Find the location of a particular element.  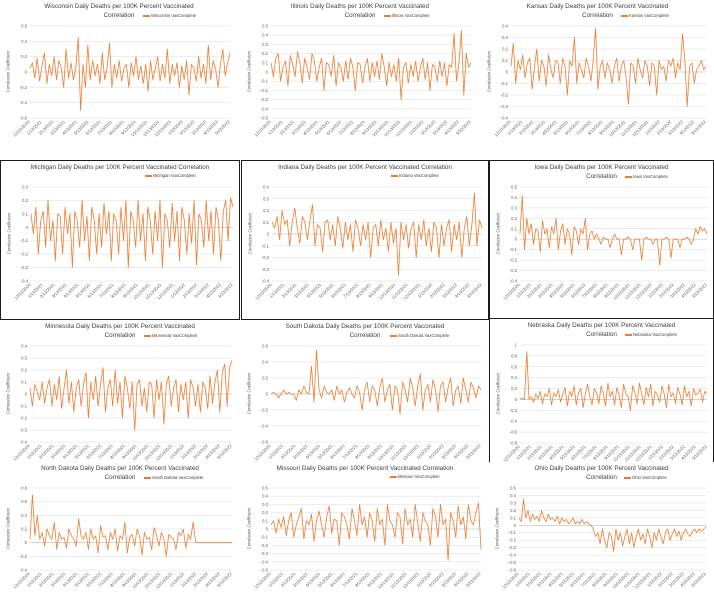

y-tick-label: 0.5 is located at coordinates (513, 488).